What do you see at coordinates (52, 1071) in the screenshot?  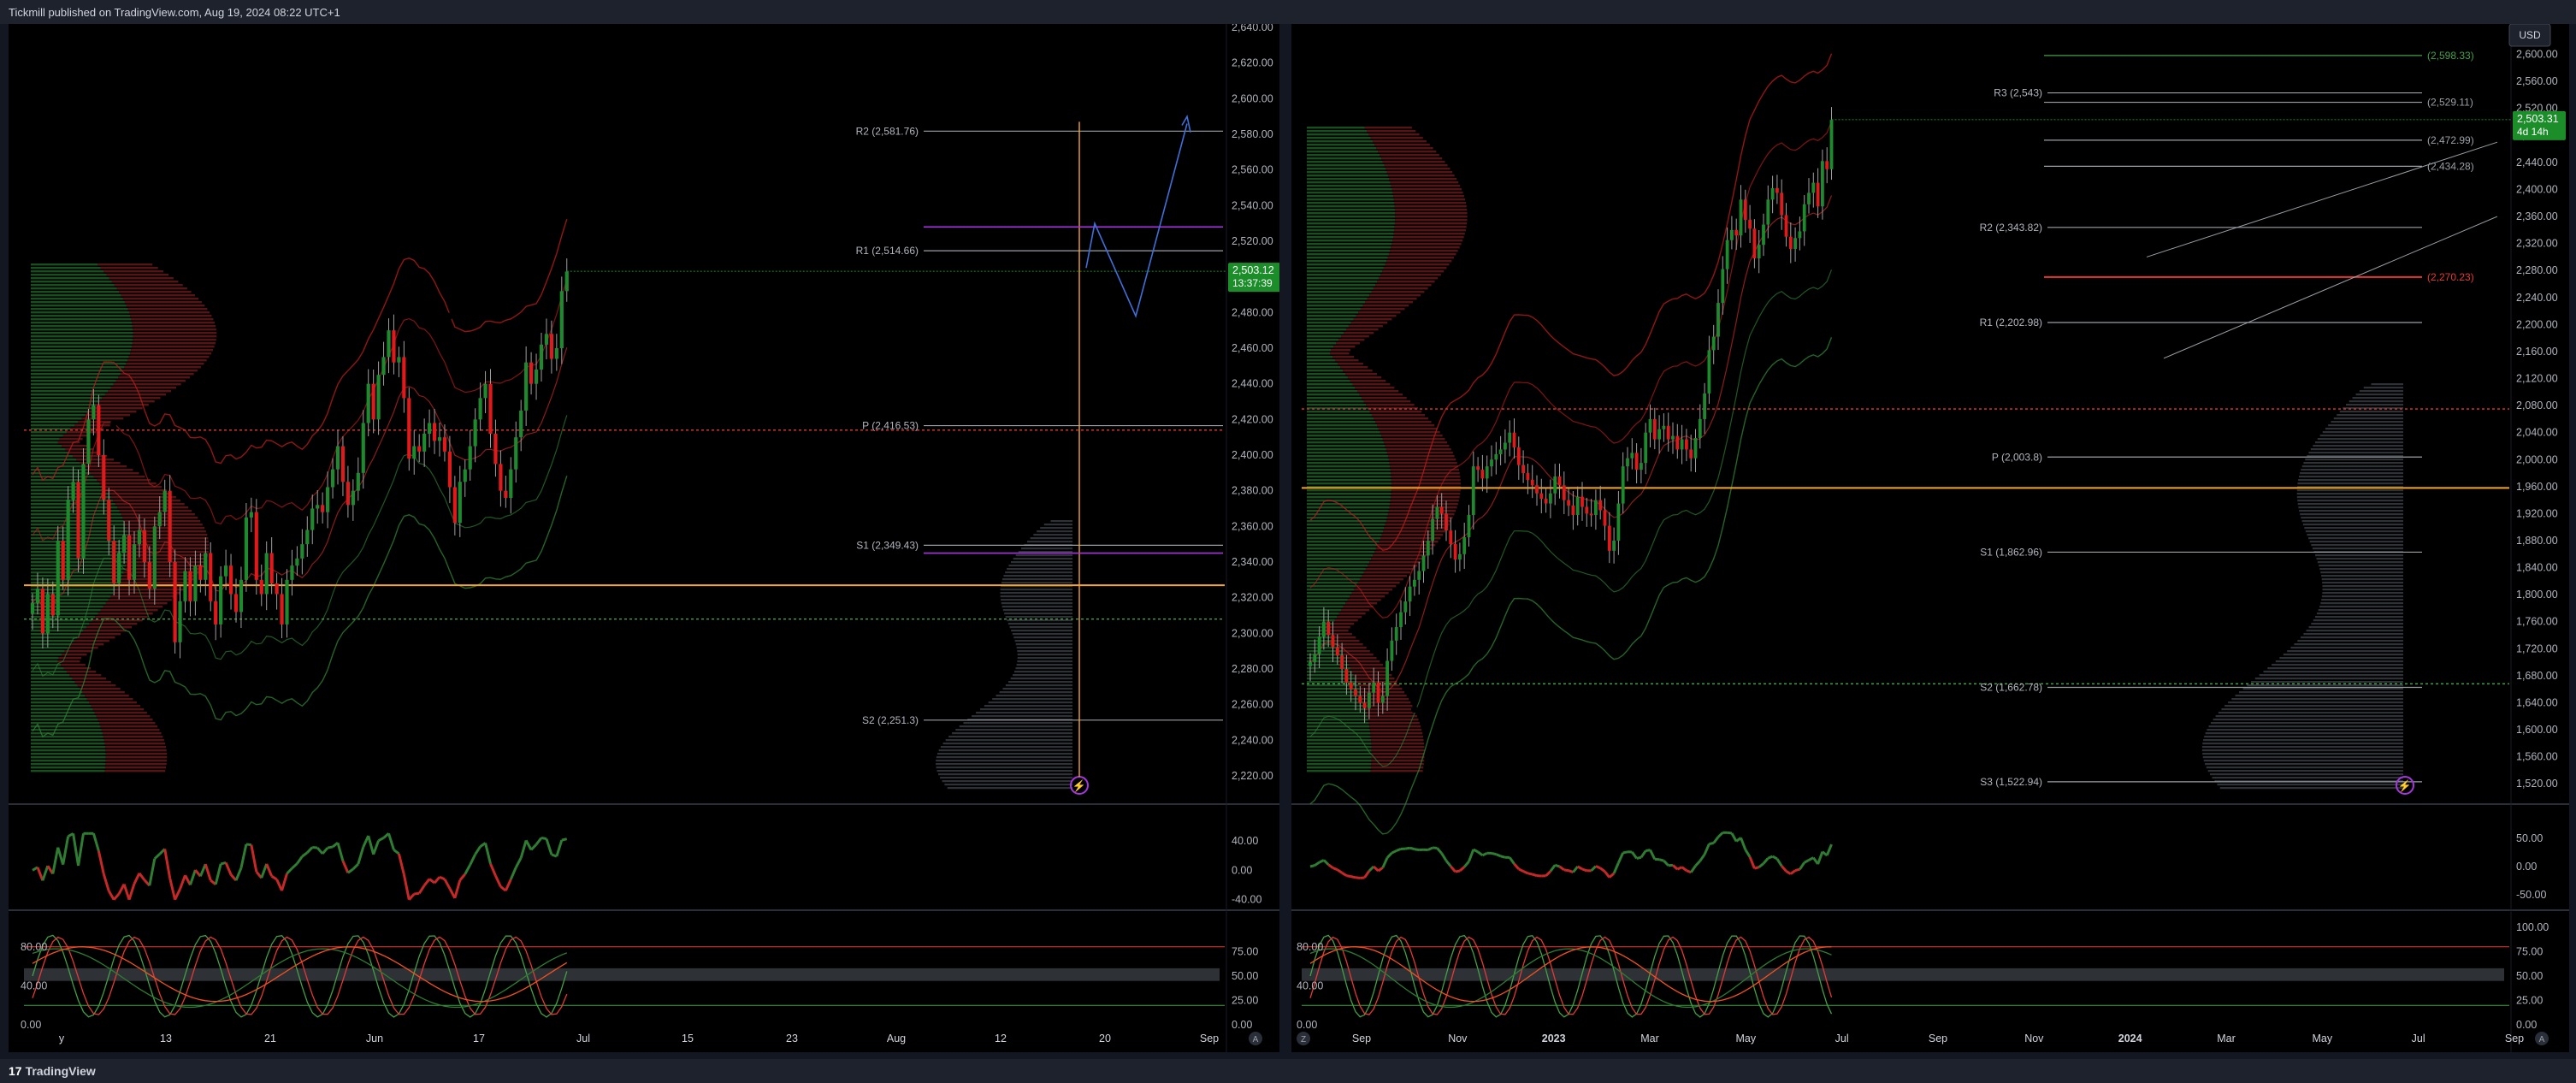 I see `tradingview-logo: 17 TradingView` at bounding box center [52, 1071].